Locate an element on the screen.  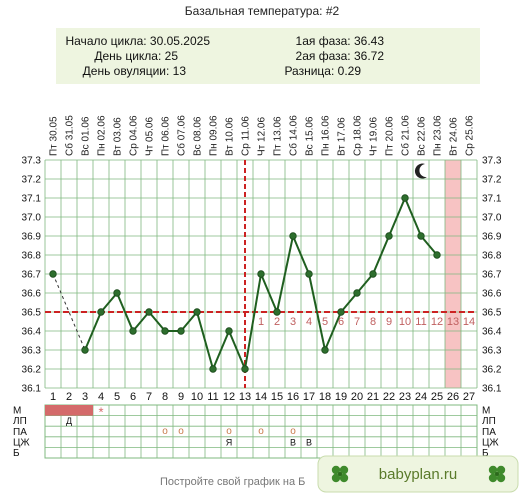
phase-day-number: 6 is located at coordinates (341, 322).